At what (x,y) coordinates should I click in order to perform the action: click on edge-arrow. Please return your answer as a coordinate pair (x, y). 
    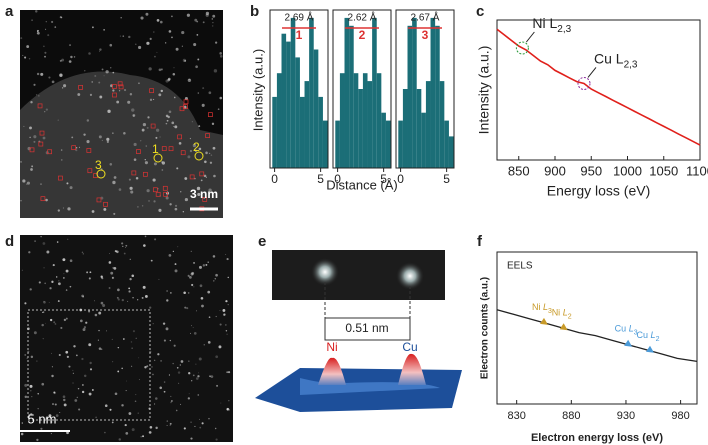
    Looking at the image, I should click on (530, 37).